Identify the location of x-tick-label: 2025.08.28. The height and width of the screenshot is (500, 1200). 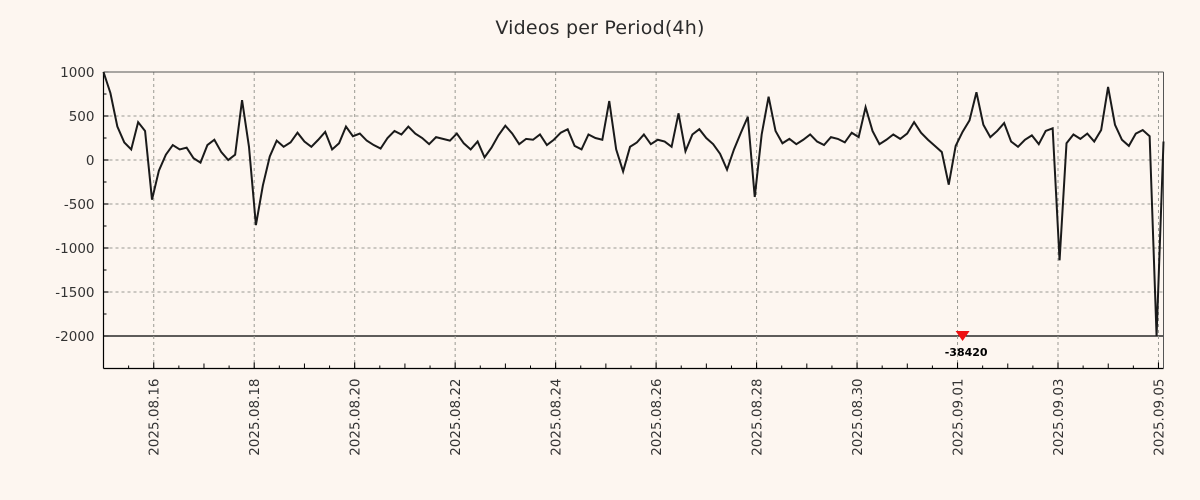
(758, 417).